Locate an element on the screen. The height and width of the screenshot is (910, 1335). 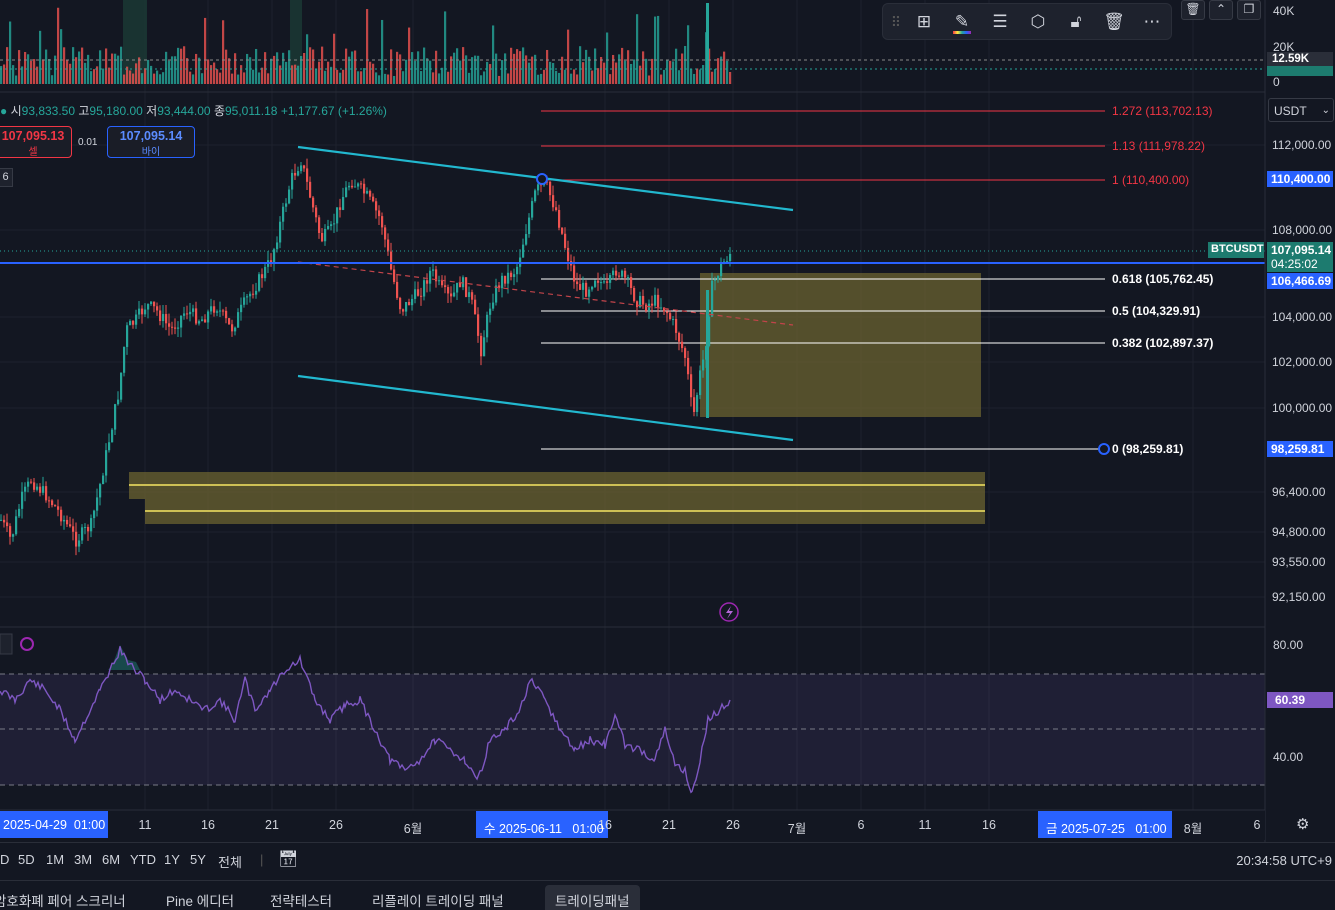
fib-bottom-marker: 98,259.81 is located at coordinates (1298, 449).